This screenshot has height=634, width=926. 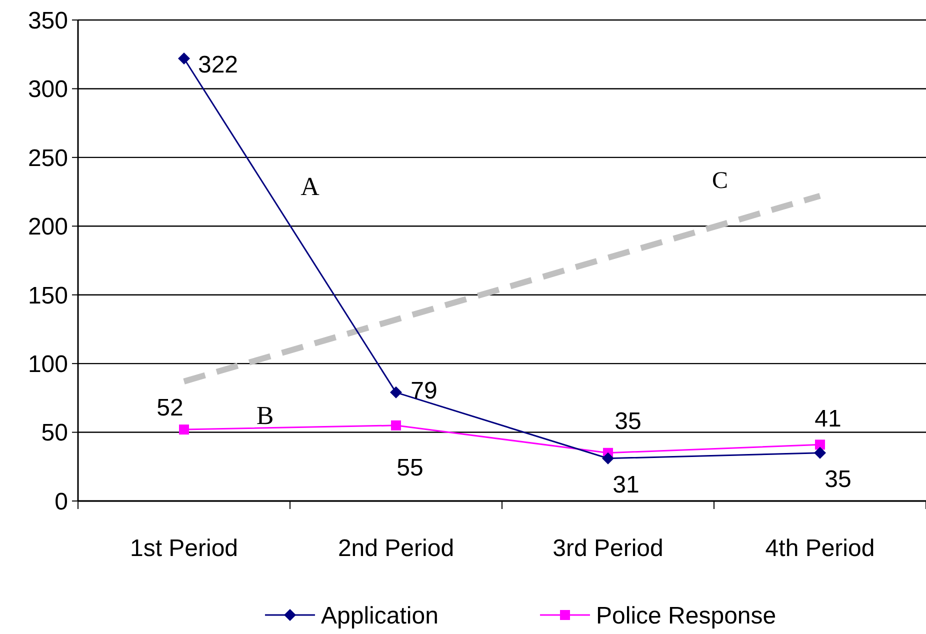 What do you see at coordinates (184, 548) in the screenshot?
I see `x-tick-label: 1st Period` at bounding box center [184, 548].